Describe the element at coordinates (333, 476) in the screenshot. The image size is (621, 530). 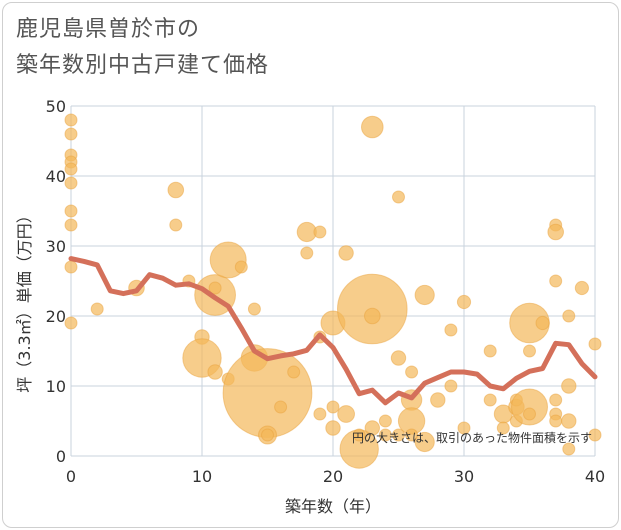
I see `x-tick-label: 20` at that location.